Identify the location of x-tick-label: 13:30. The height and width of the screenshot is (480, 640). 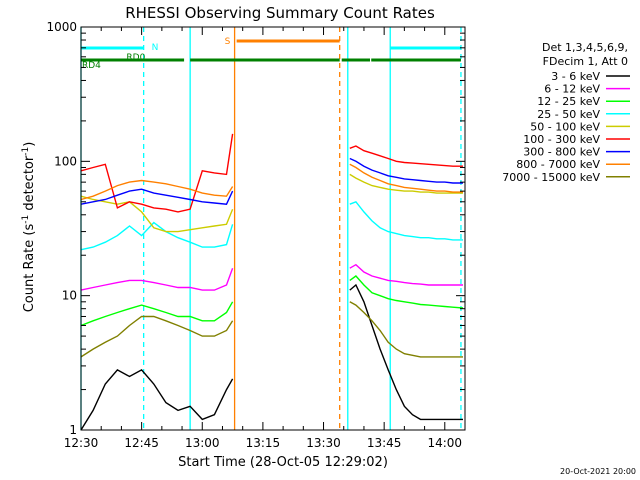
(323, 443).